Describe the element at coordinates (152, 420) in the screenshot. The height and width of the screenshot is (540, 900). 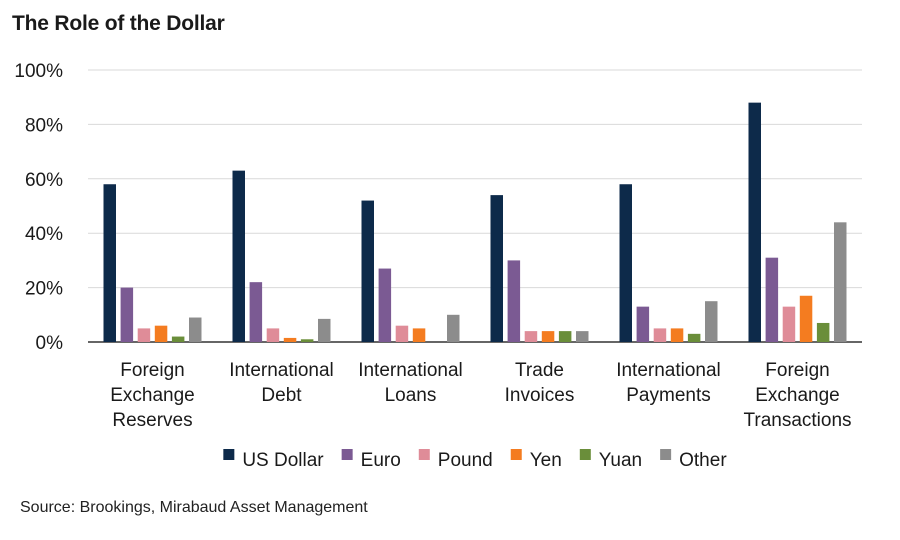
I see `x-category-label: Reserves` at that location.